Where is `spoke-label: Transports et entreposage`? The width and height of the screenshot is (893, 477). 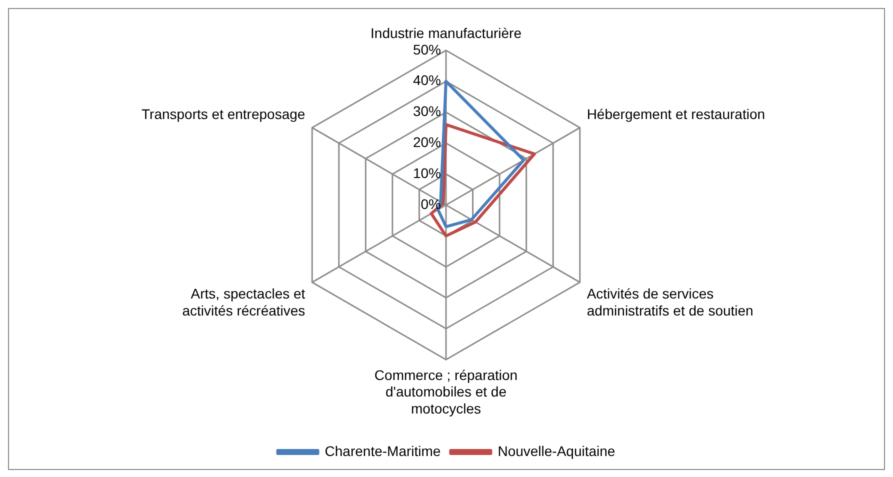 spoke-label: Transports et entreposage is located at coordinates (223, 114).